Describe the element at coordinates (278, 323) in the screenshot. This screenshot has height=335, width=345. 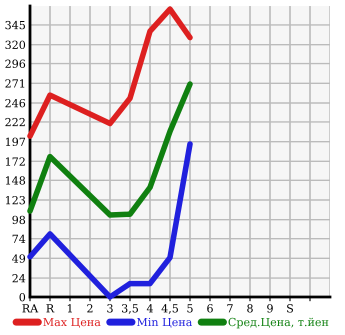
I see `legend-label: Сред.Цена, т.йен` at that location.